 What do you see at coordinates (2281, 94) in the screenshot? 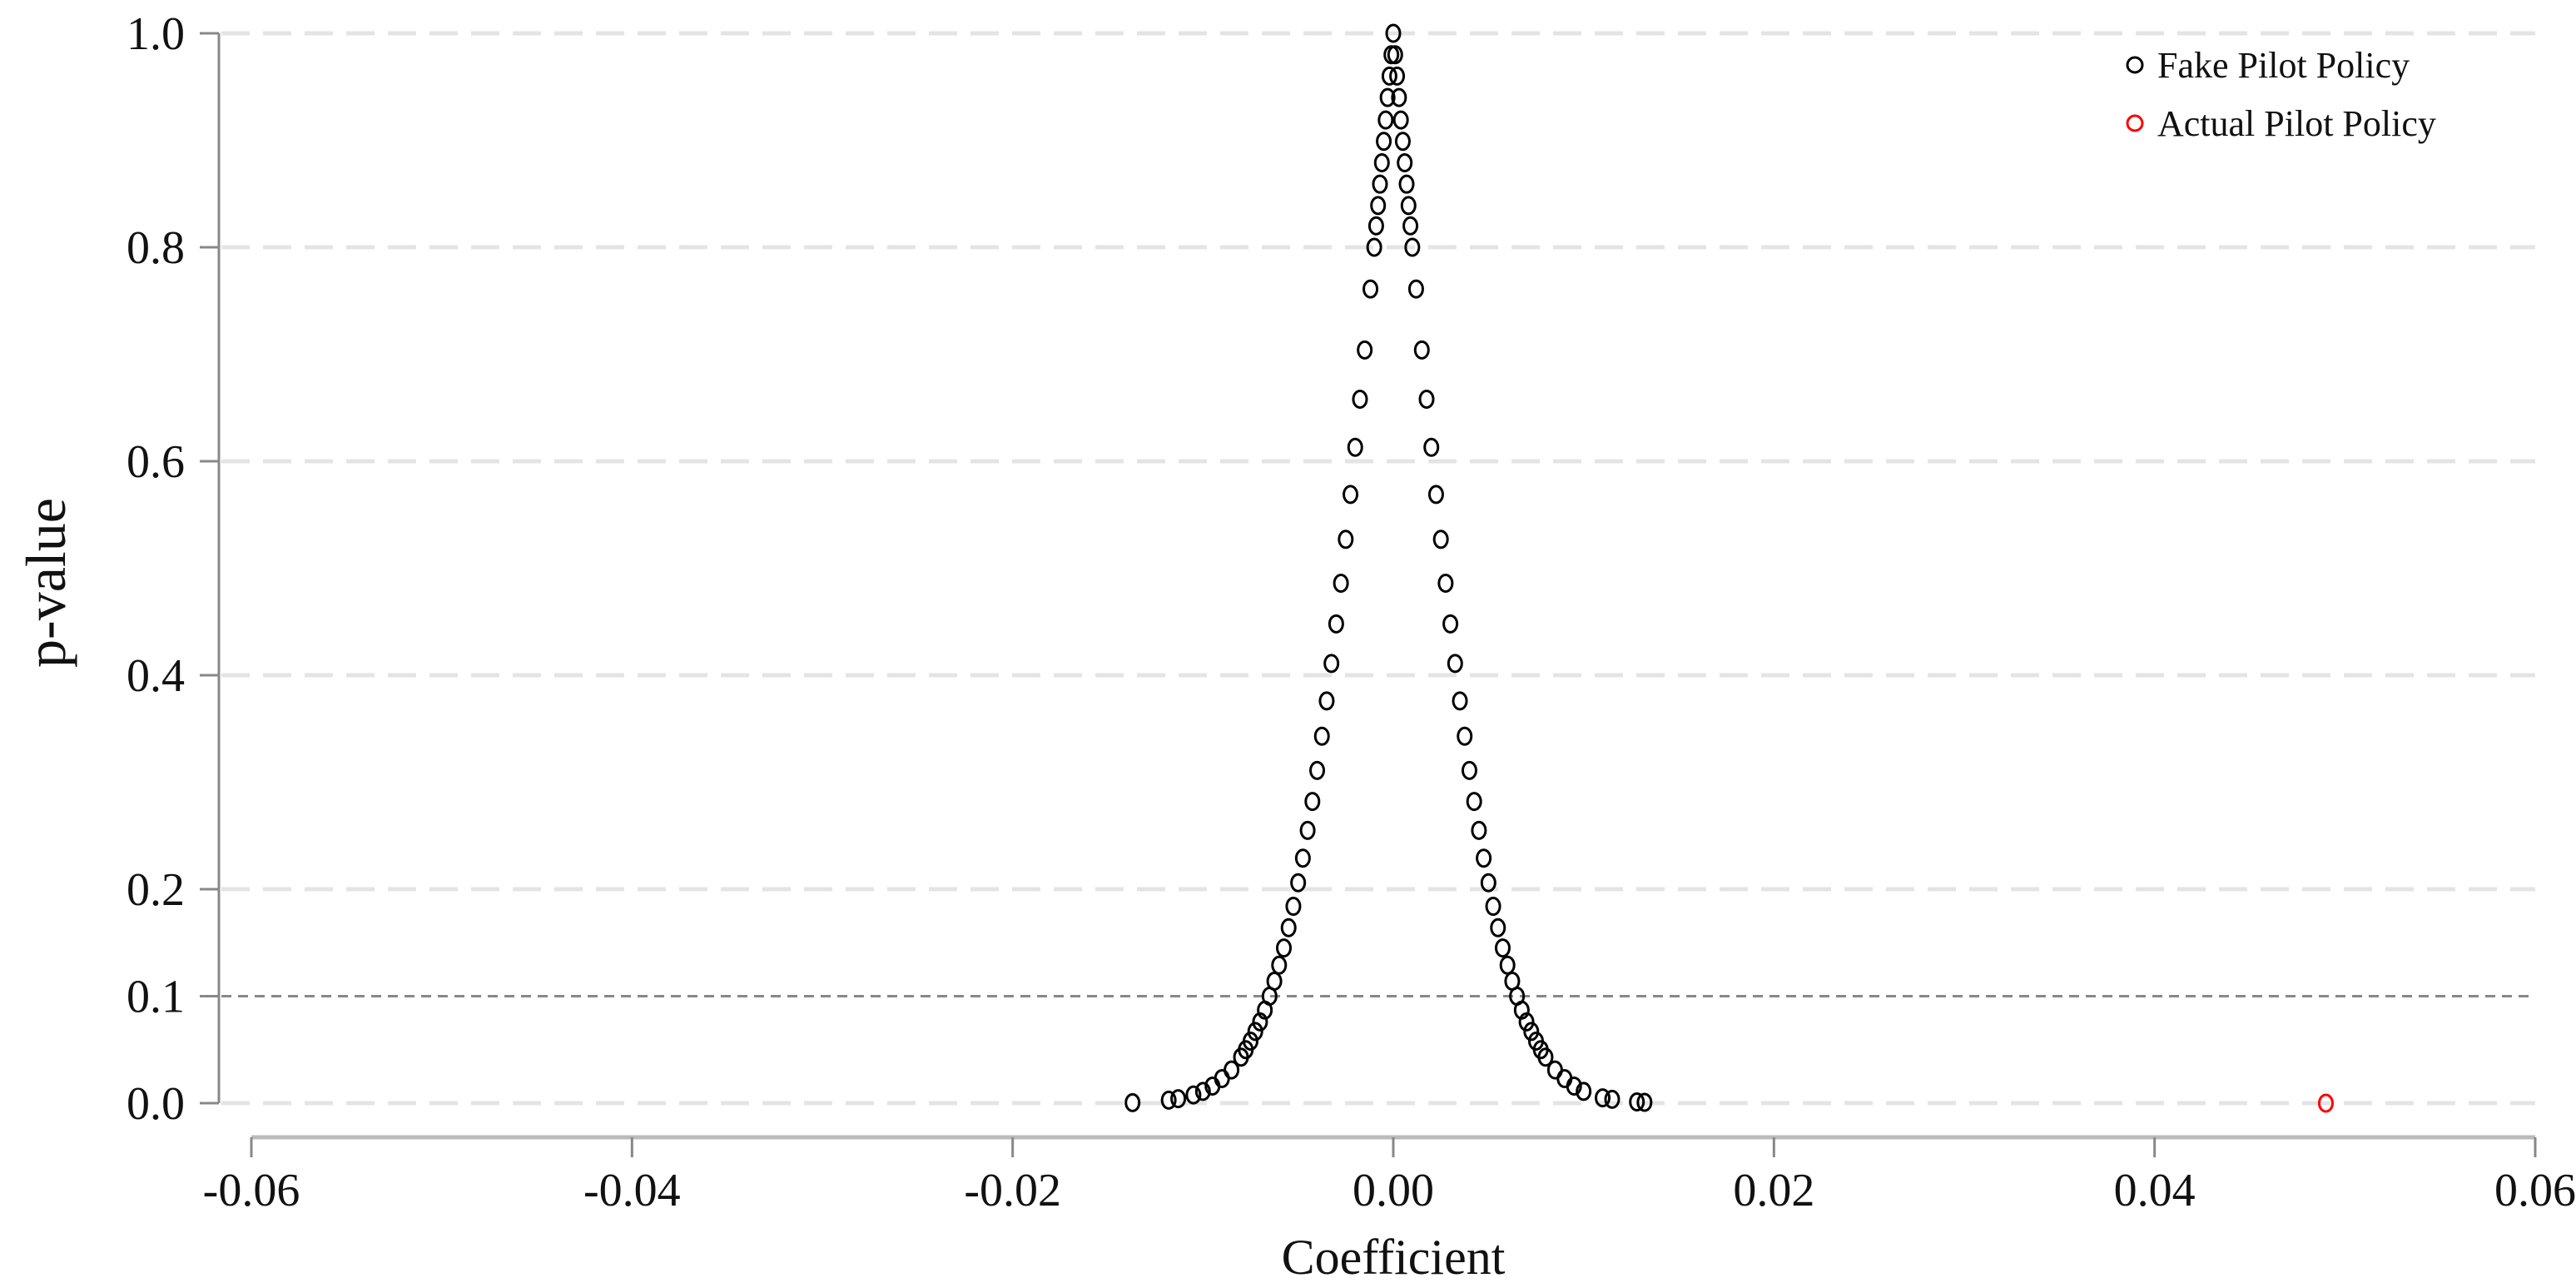
I see `legend: Fake Pilot Policy Actual Pilot Policy` at bounding box center [2281, 94].